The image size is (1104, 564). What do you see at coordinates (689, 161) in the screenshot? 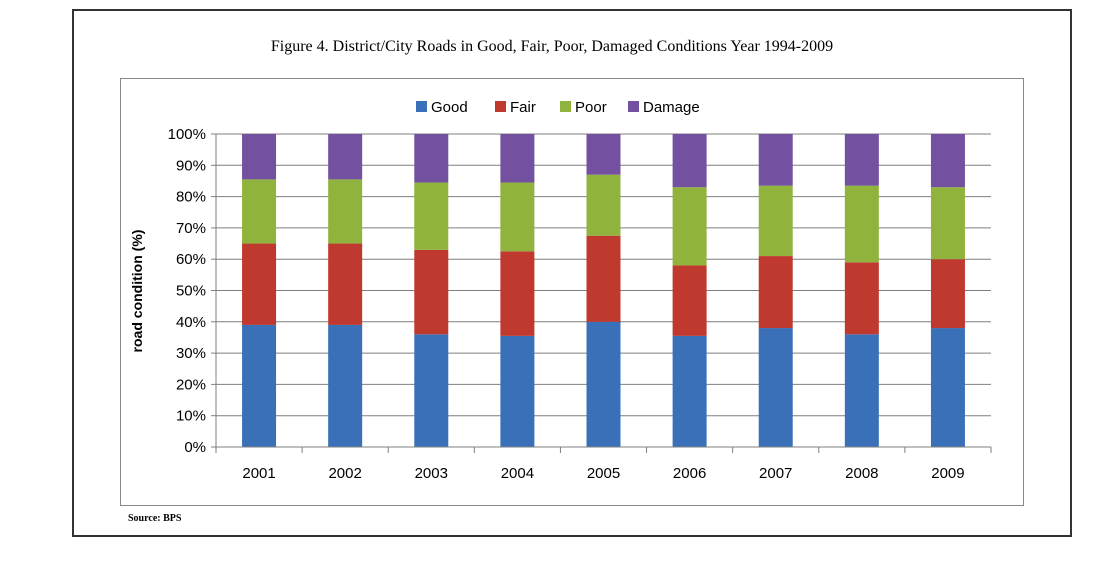
I see `bar-segment-damage-2006` at bounding box center [689, 161].